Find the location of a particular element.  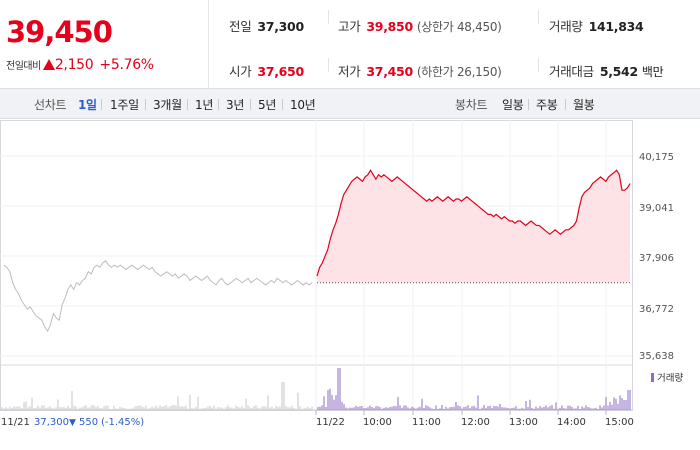

x-label-time: 10:00 is located at coordinates (377, 422).